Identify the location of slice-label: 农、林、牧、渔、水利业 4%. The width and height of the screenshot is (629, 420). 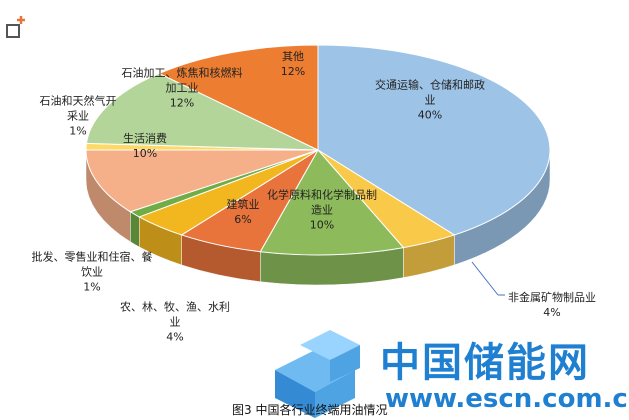
(175, 322).